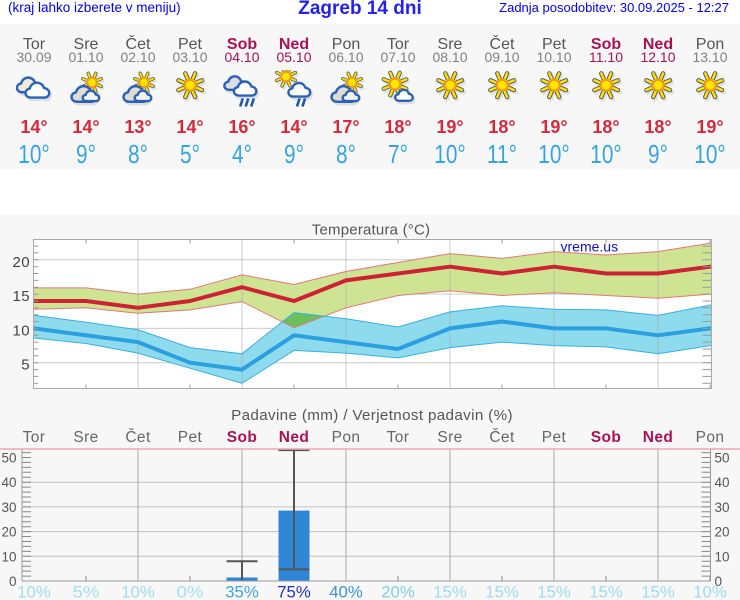 Image resolution: width=740 pixels, height=600 pixels. What do you see at coordinates (242, 592) in the screenshot?
I see `svg-text: 35%` at bounding box center [242, 592].